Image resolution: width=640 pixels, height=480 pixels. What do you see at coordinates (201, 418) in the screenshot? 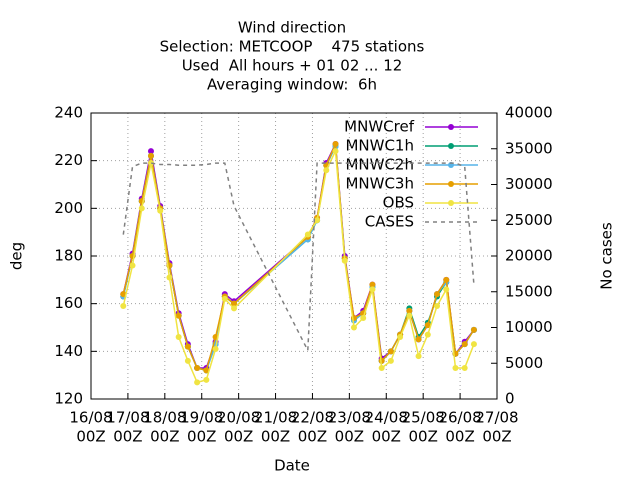
I see `x-tick-label: 19/08` at bounding box center [201, 418].